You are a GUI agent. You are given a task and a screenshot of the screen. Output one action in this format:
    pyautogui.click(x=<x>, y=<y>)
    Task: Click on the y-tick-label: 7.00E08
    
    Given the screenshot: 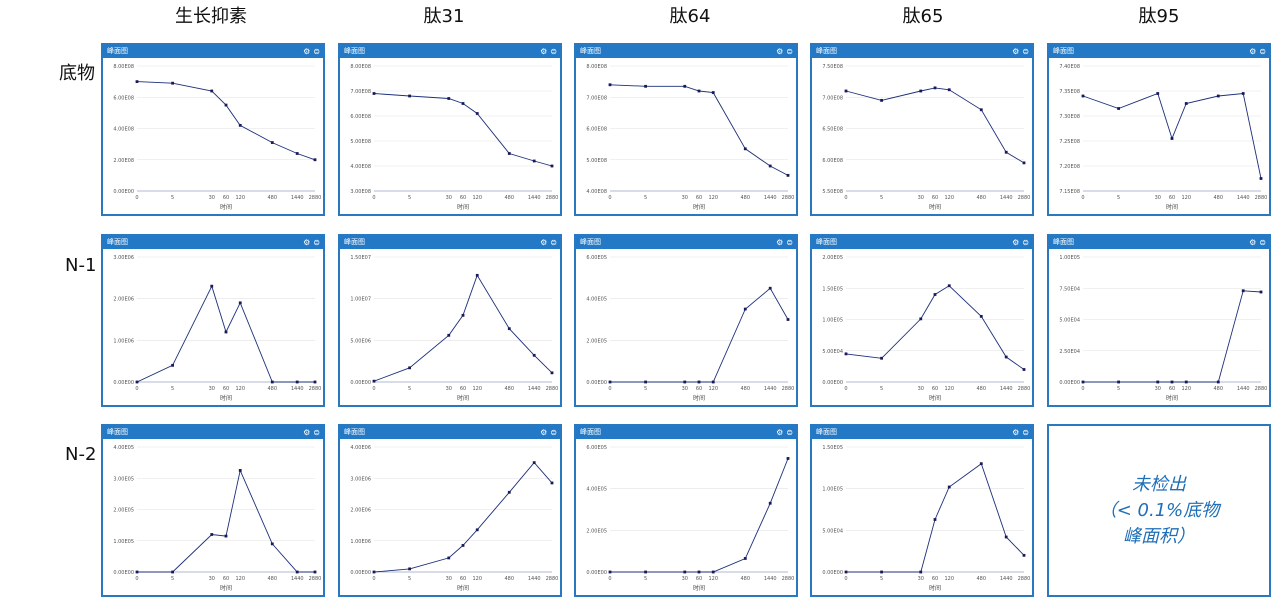 What is the action you would take?
    pyautogui.click(x=832, y=98)
    